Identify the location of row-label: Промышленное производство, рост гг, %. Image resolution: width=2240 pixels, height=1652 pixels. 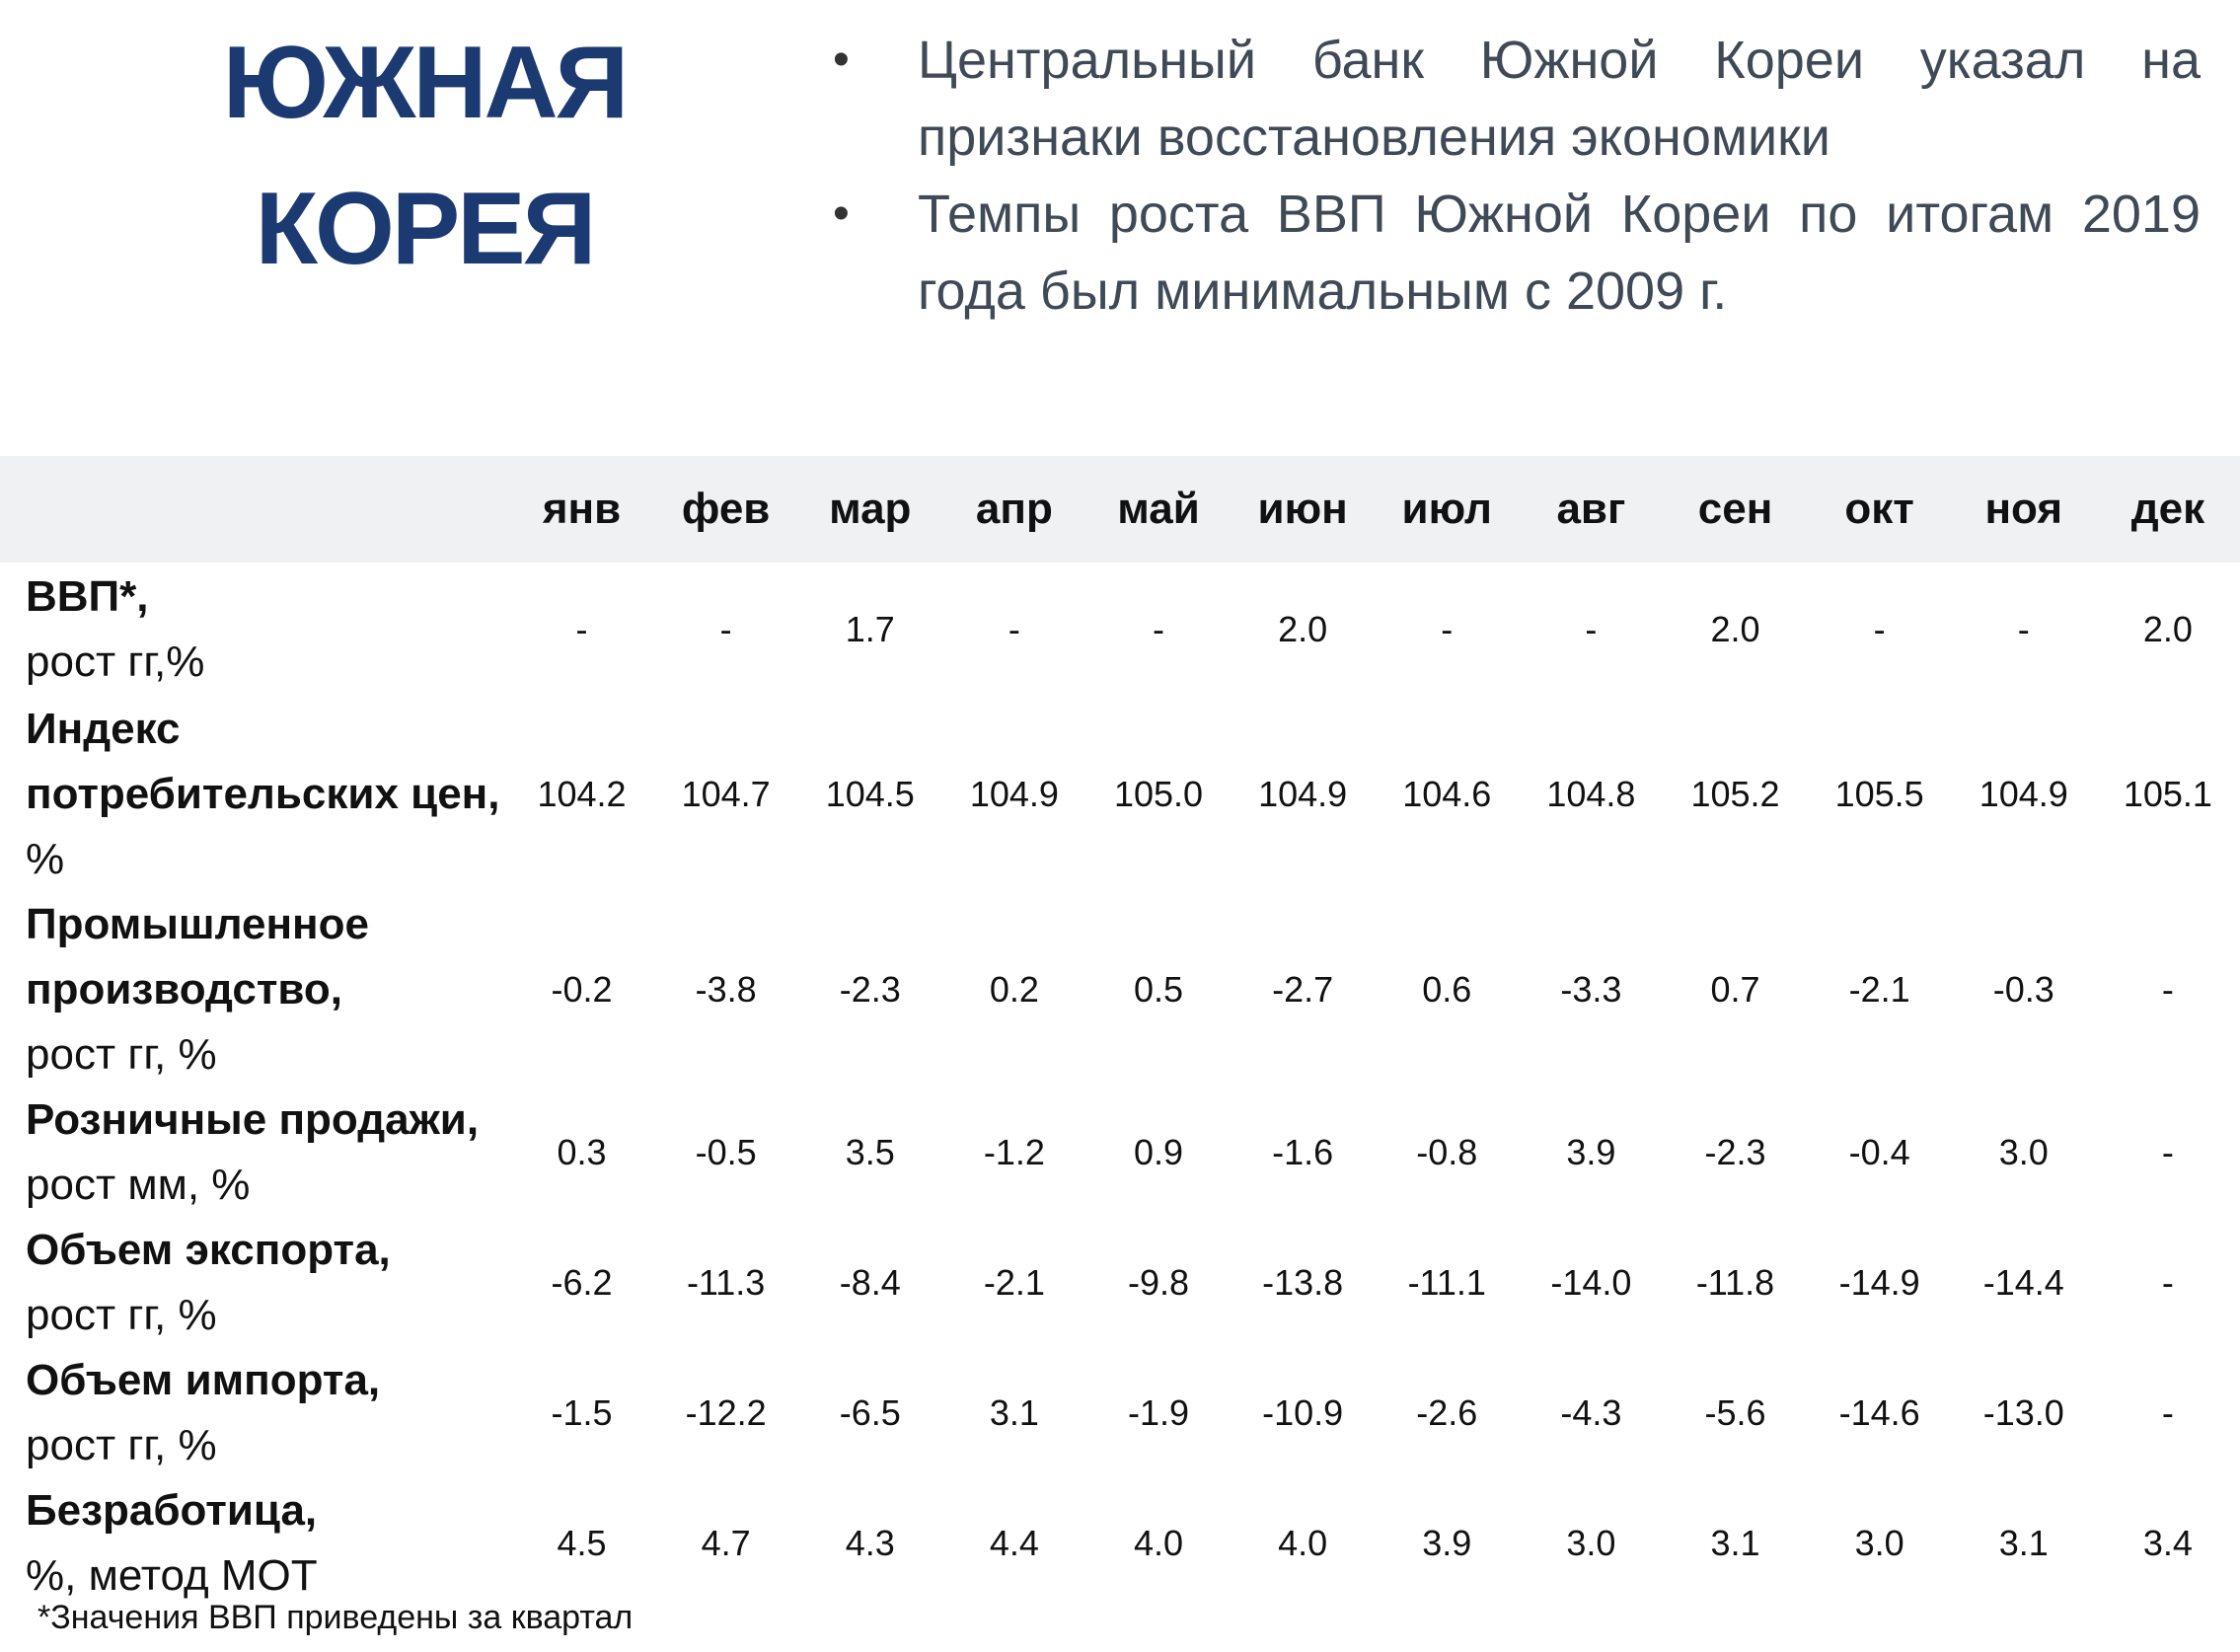
(255, 990).